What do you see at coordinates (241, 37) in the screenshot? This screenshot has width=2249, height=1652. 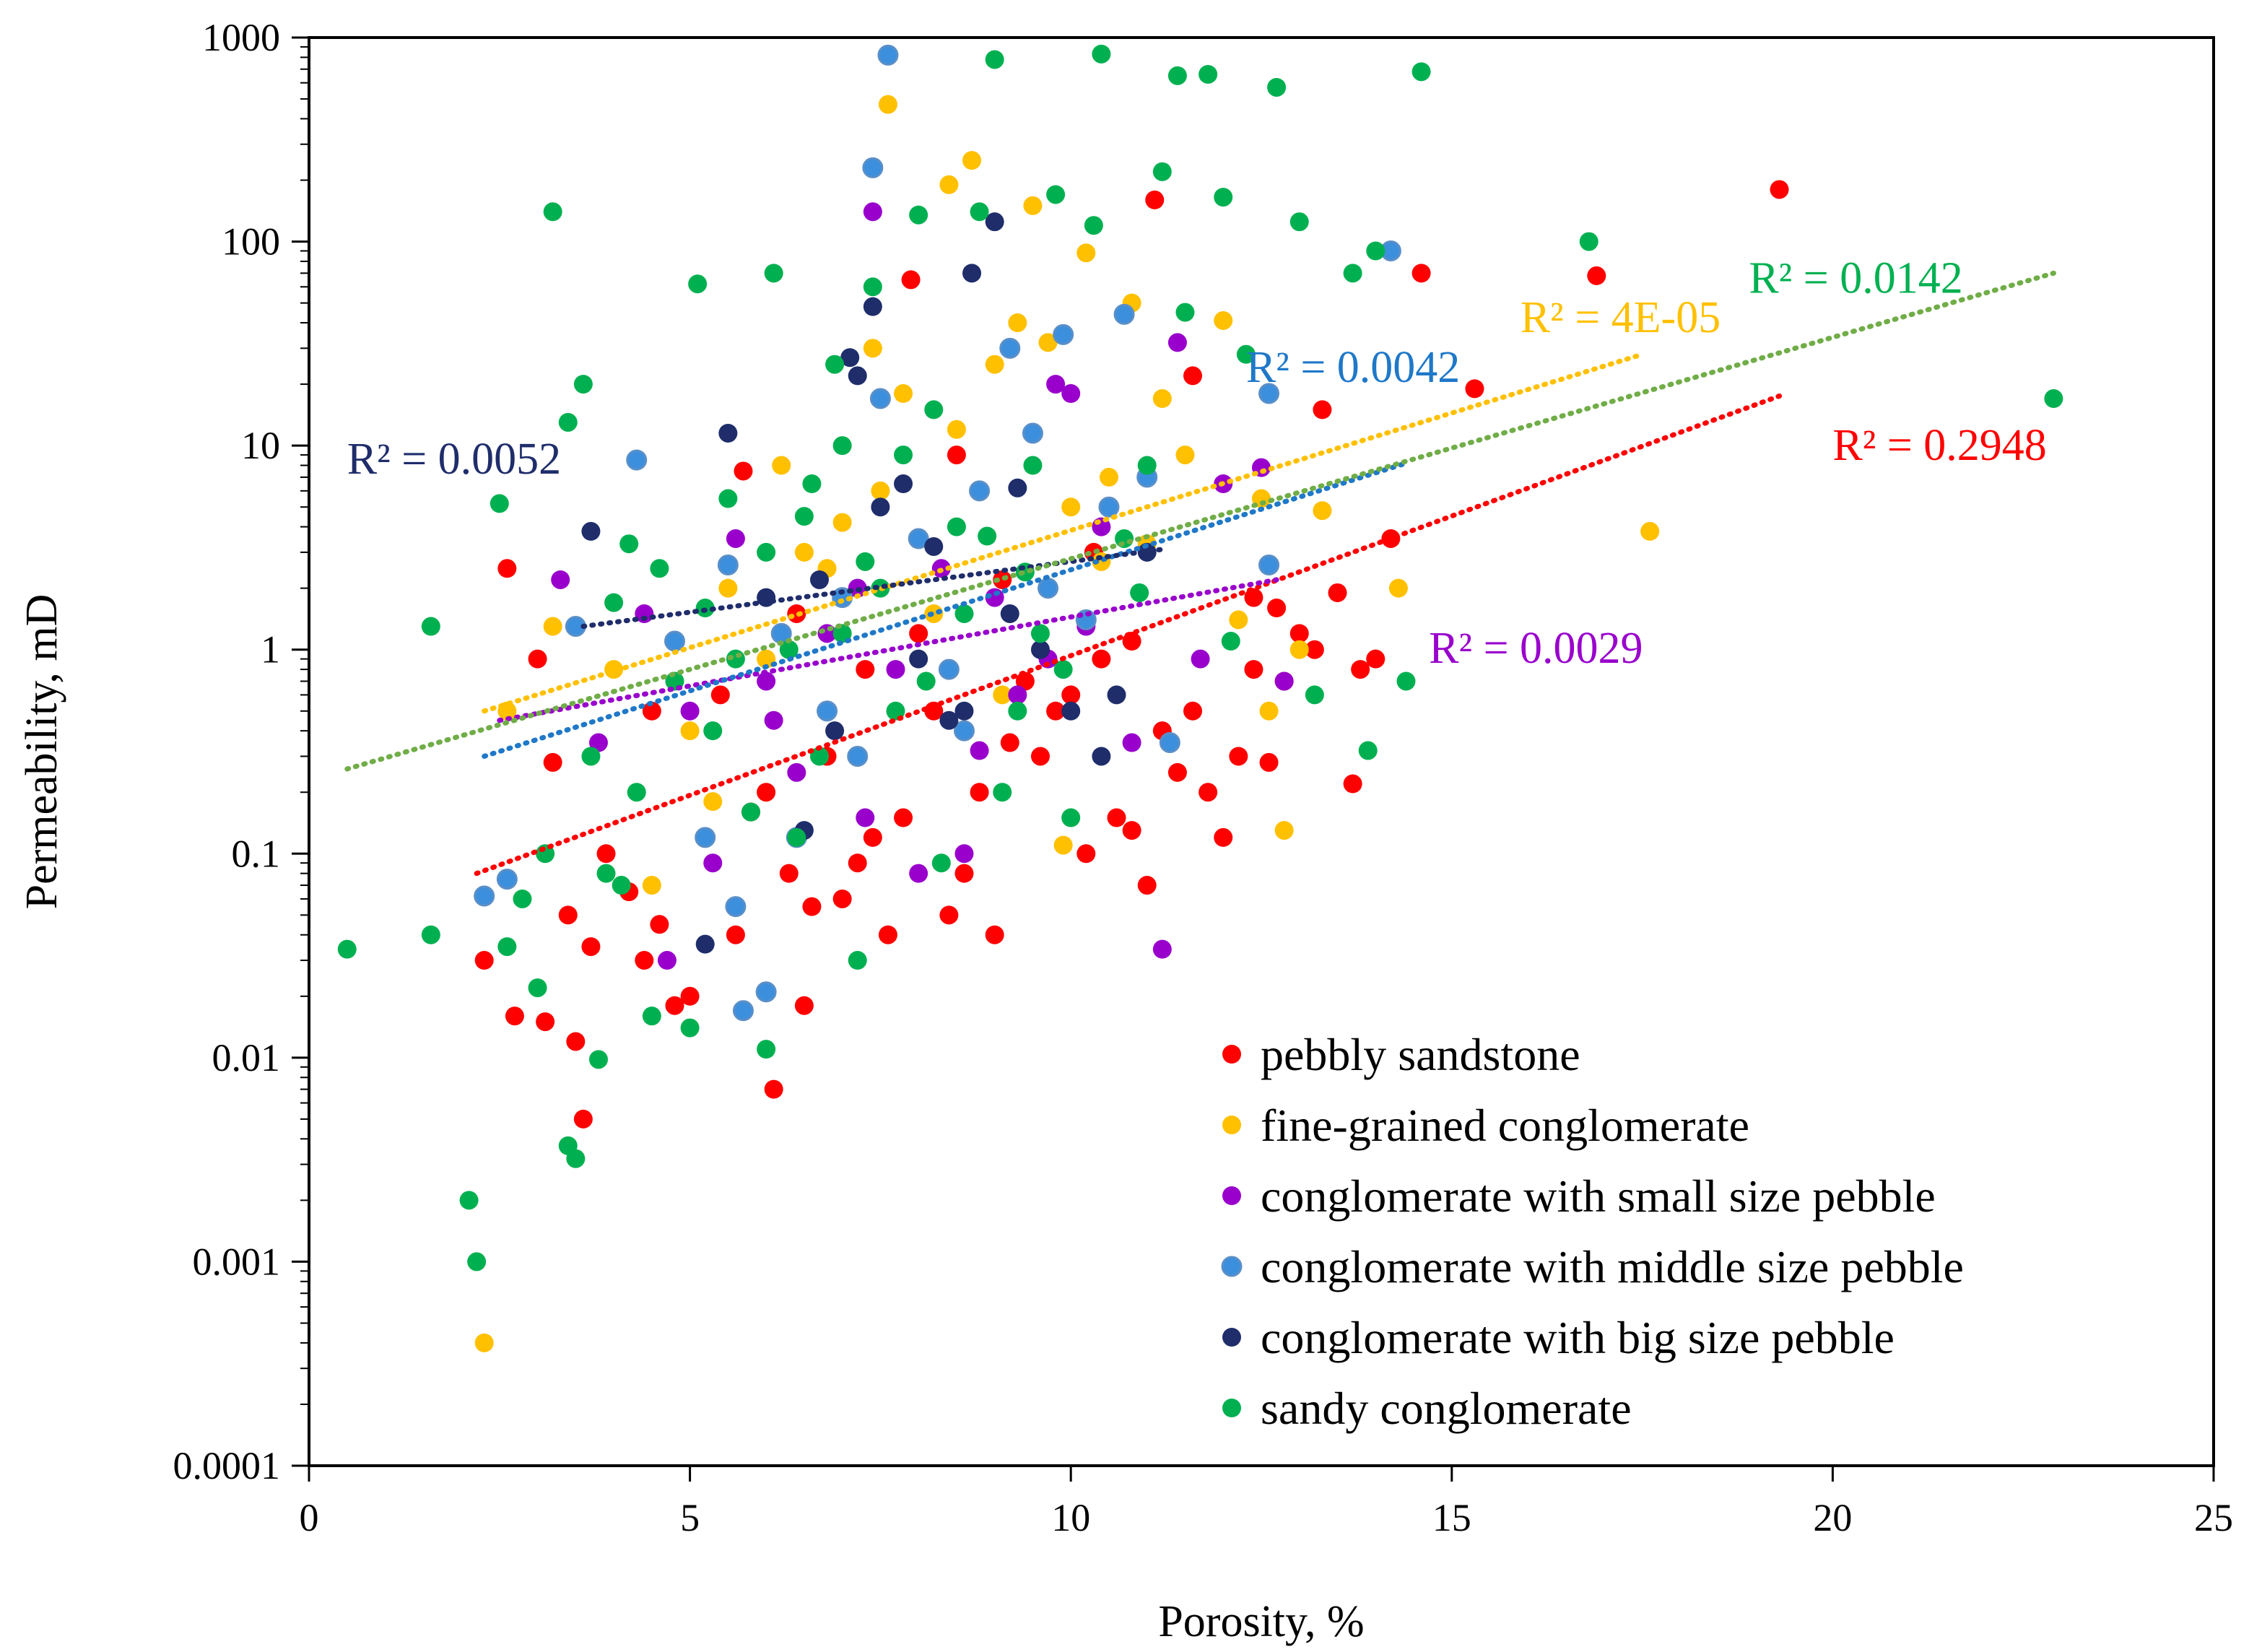 I see `y-tick-label: 1000` at bounding box center [241, 37].